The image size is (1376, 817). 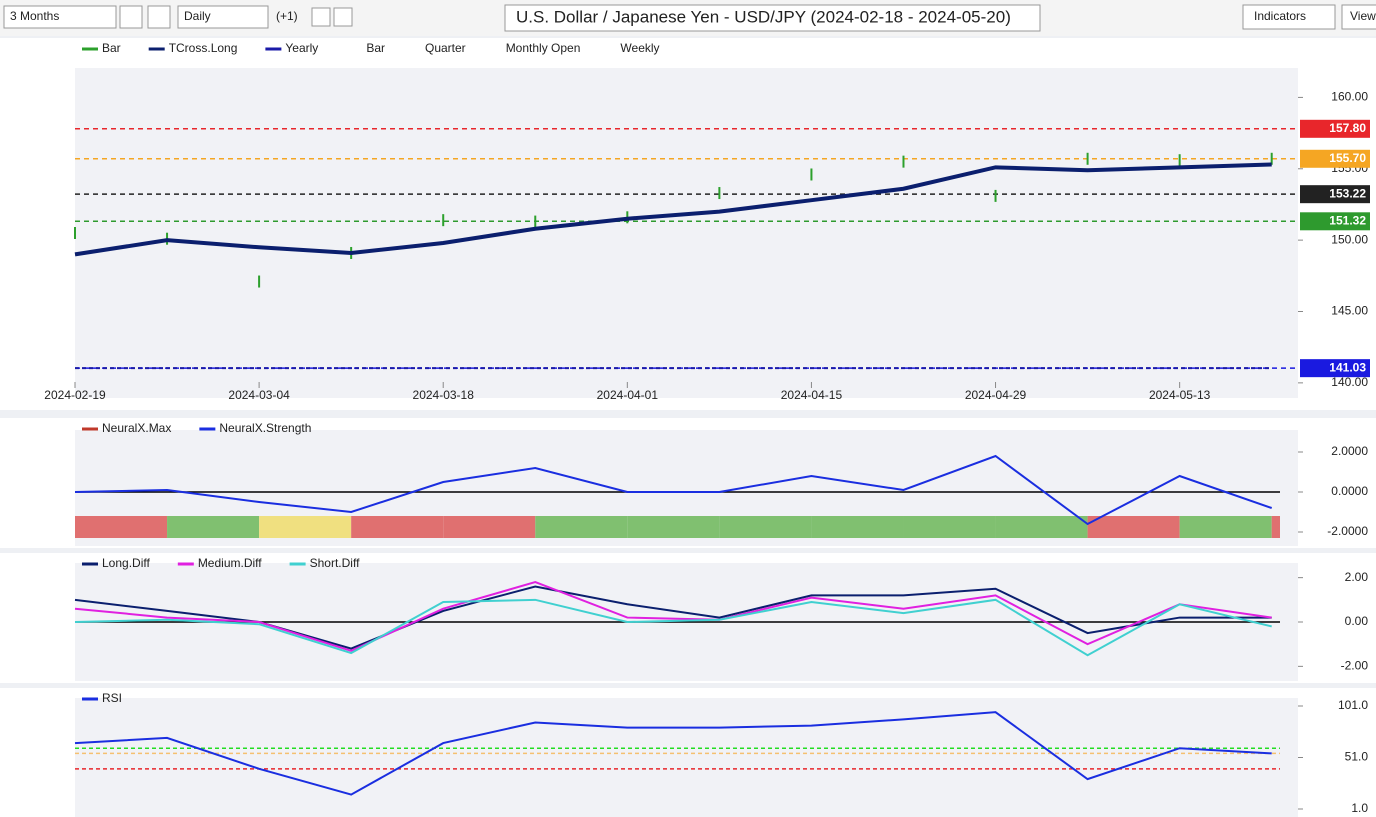 I want to click on y-tick-label: 150.00, so click(x=1349, y=239).